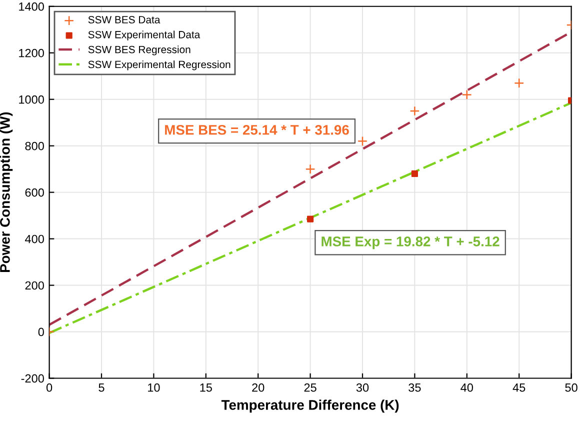  What do you see at coordinates (144, 35) in the screenshot?
I see `legend-label: SSW Experimental Data` at bounding box center [144, 35].